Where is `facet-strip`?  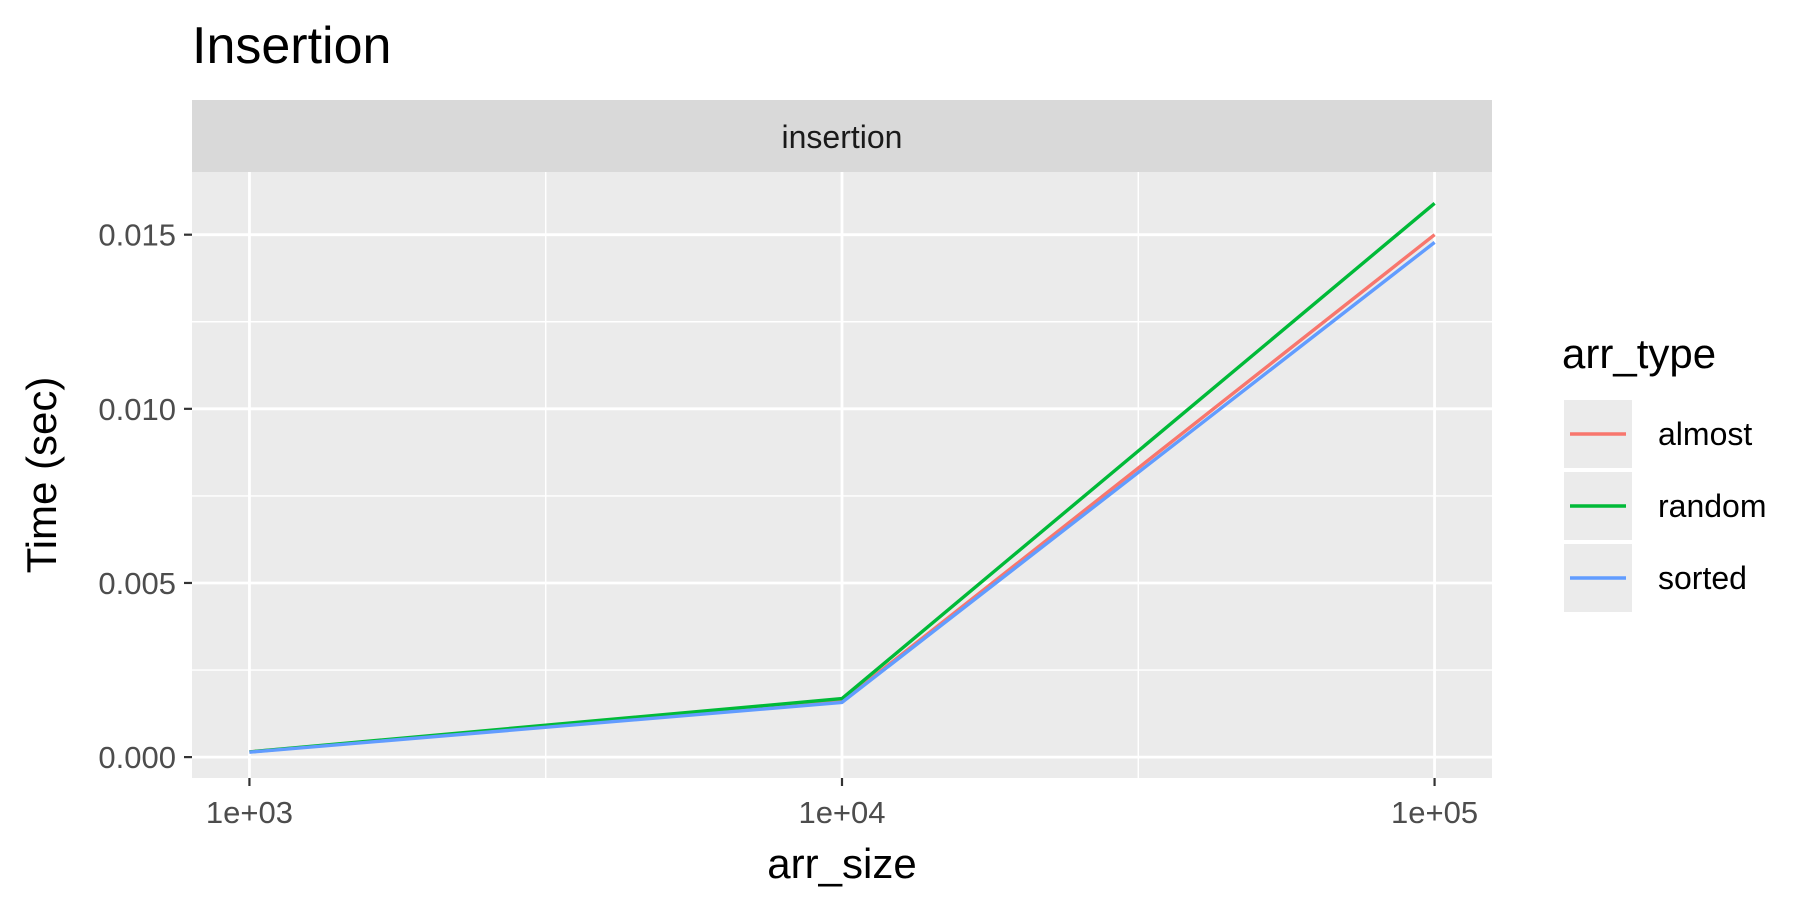 facet-strip is located at coordinates (842, 136).